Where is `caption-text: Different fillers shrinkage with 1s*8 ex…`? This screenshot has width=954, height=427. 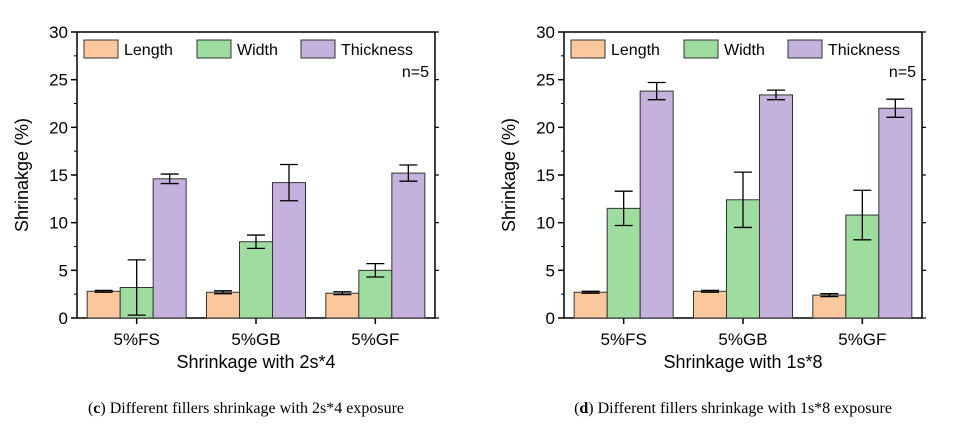 caption-text: Different fillers shrinkage with 1s*8 ex… is located at coordinates (745, 408).